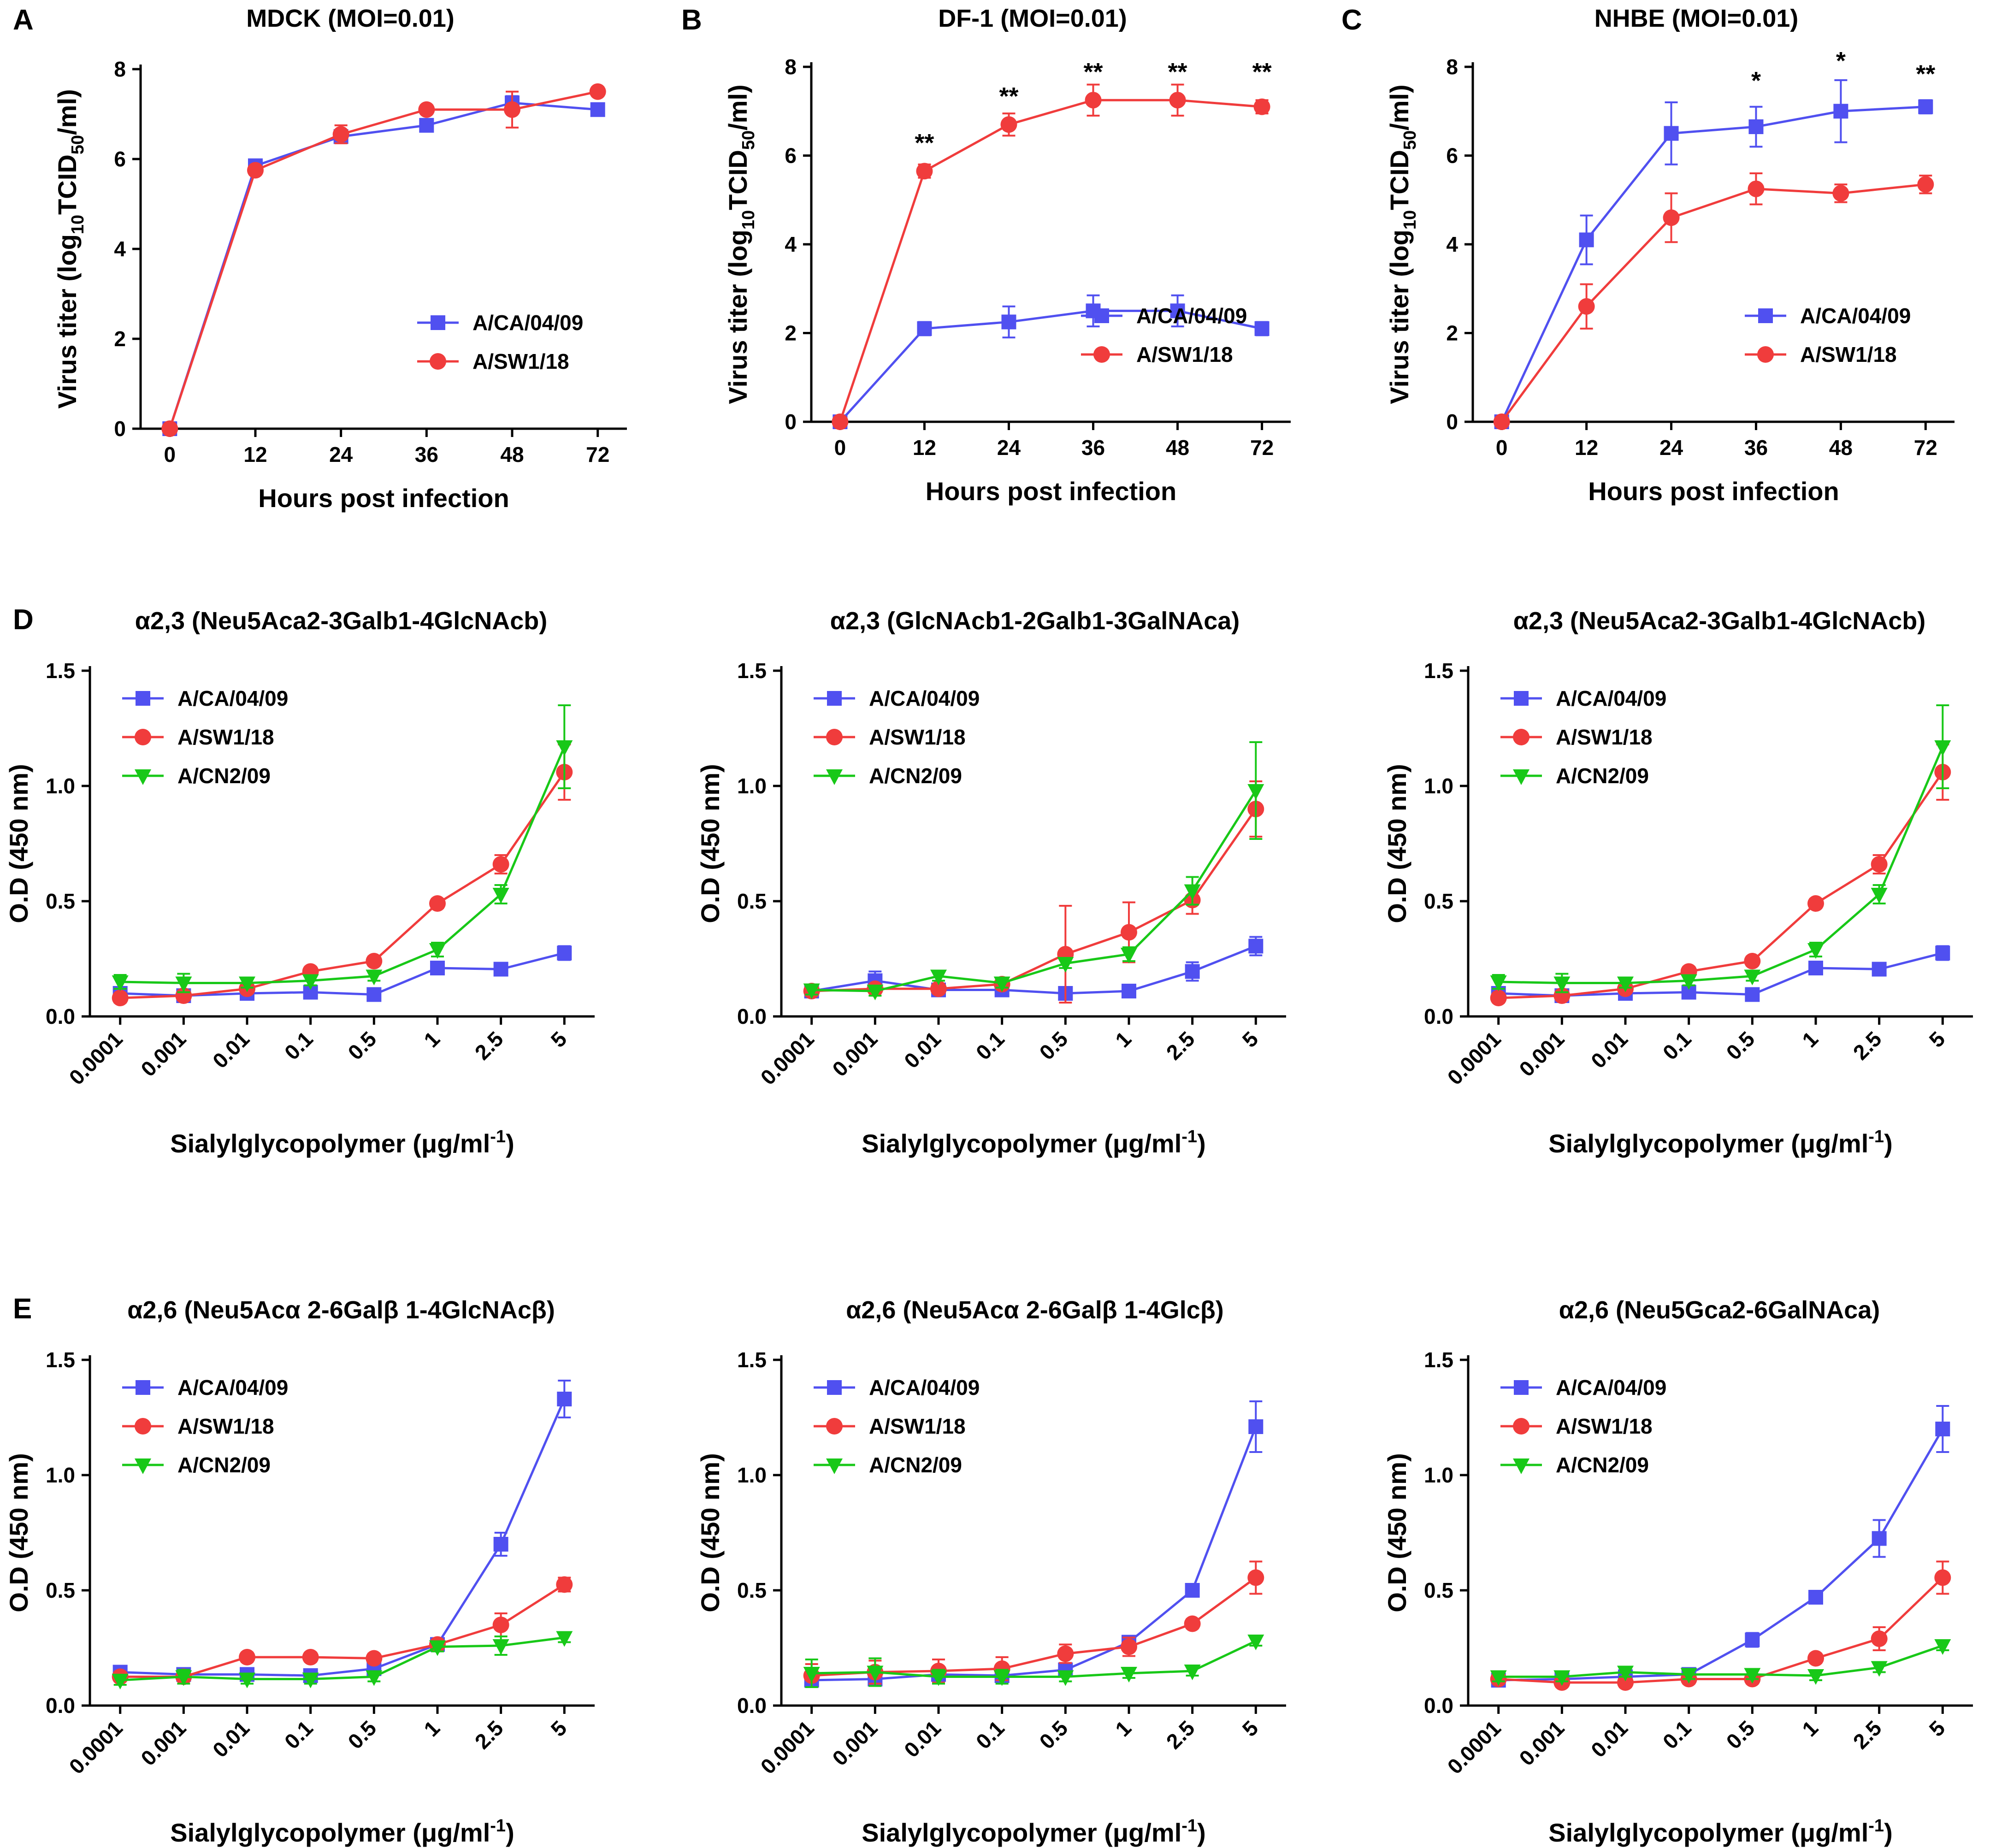 The height and width of the screenshot is (1848, 1990). I want to click on y-tick-label: 8, so click(1452, 67).